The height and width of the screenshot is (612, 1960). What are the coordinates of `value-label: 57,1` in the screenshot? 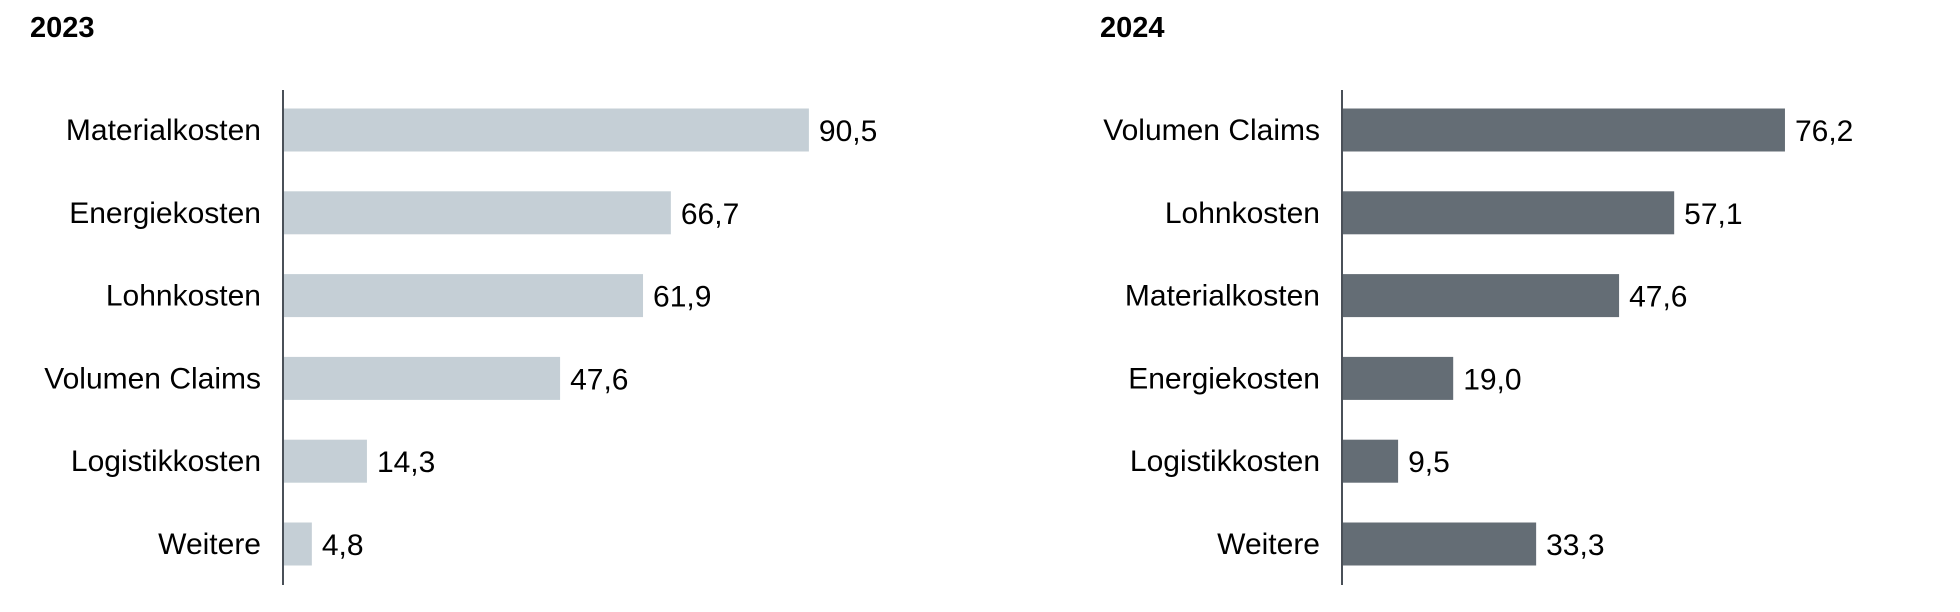 It's located at (1713, 214).